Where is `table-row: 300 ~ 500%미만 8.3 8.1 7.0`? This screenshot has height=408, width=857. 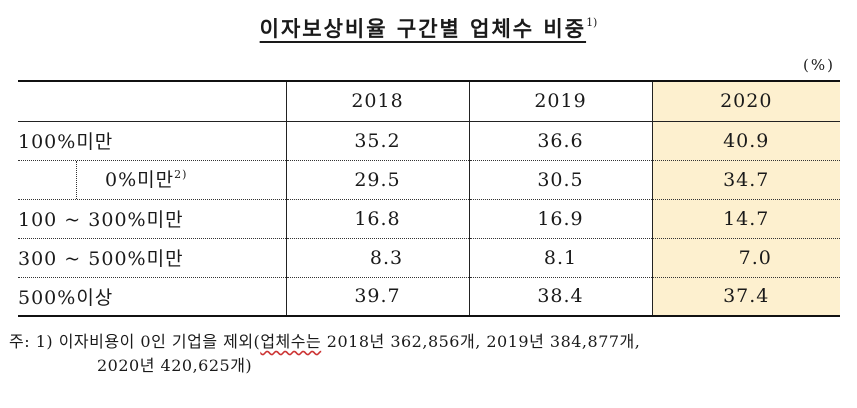 table-row: 300 ~ 500%미만 8.3 8.1 7.0 is located at coordinates (429, 258).